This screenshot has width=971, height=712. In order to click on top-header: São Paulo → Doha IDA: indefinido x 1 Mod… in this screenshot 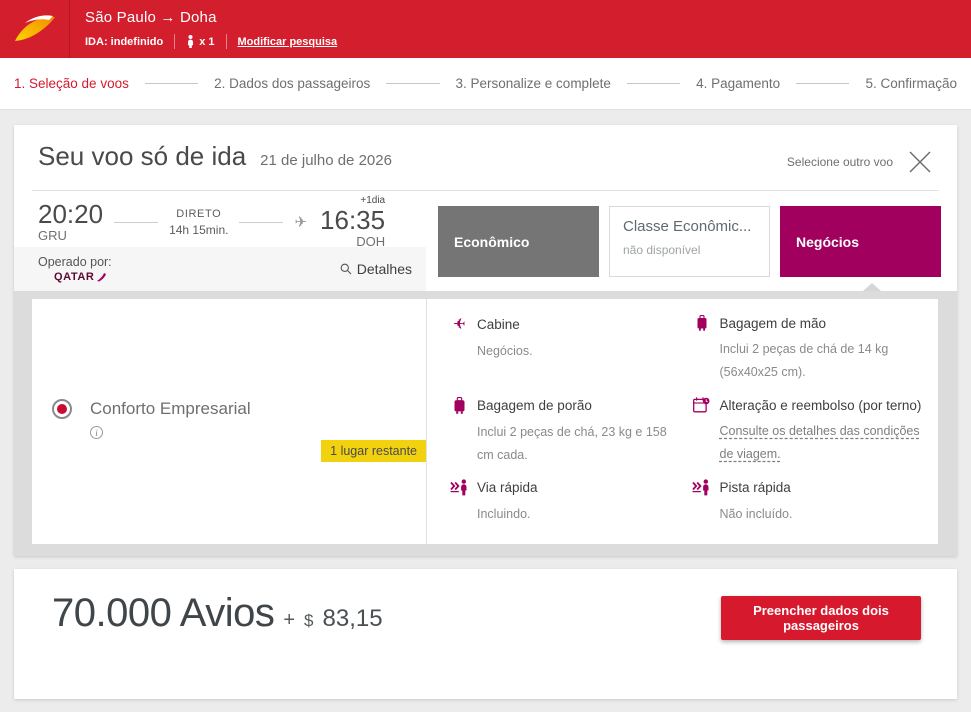, I will do `click(485, 29)`.